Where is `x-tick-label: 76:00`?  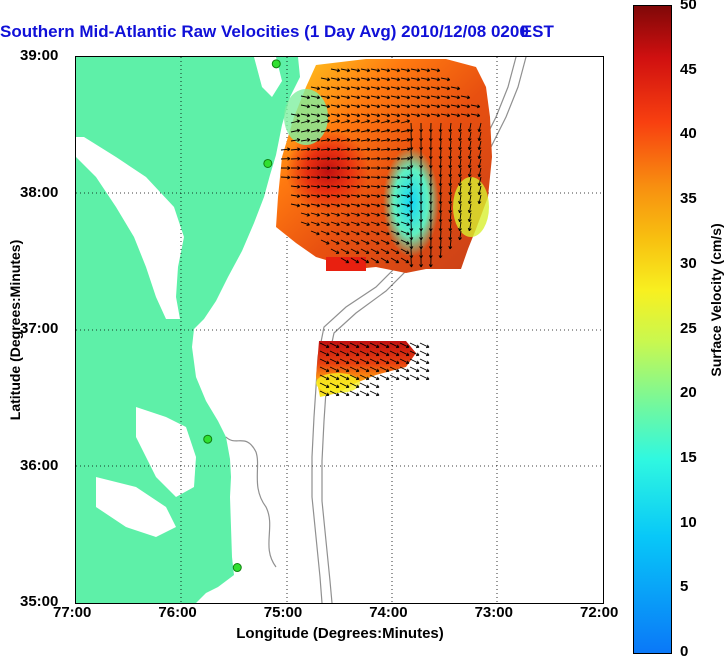 x-tick-label: 76:00 is located at coordinates (177, 612).